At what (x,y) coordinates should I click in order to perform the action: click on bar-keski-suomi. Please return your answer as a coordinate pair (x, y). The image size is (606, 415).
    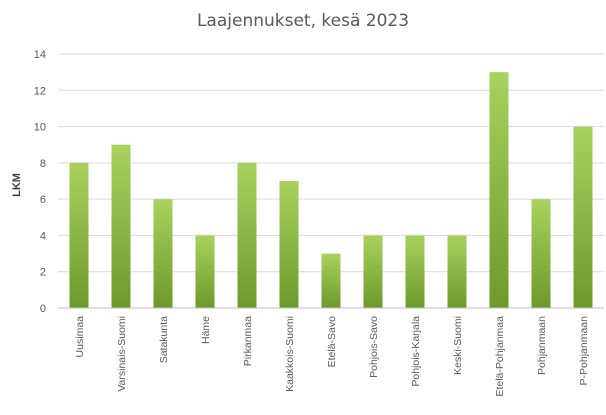
    Looking at the image, I should click on (457, 271).